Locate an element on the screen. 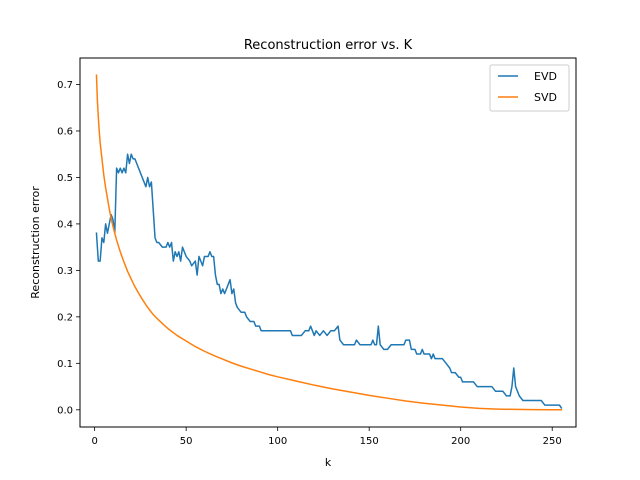 This screenshot has height=480, width=640. y-tick-label: 0.0 is located at coordinates (65, 410).